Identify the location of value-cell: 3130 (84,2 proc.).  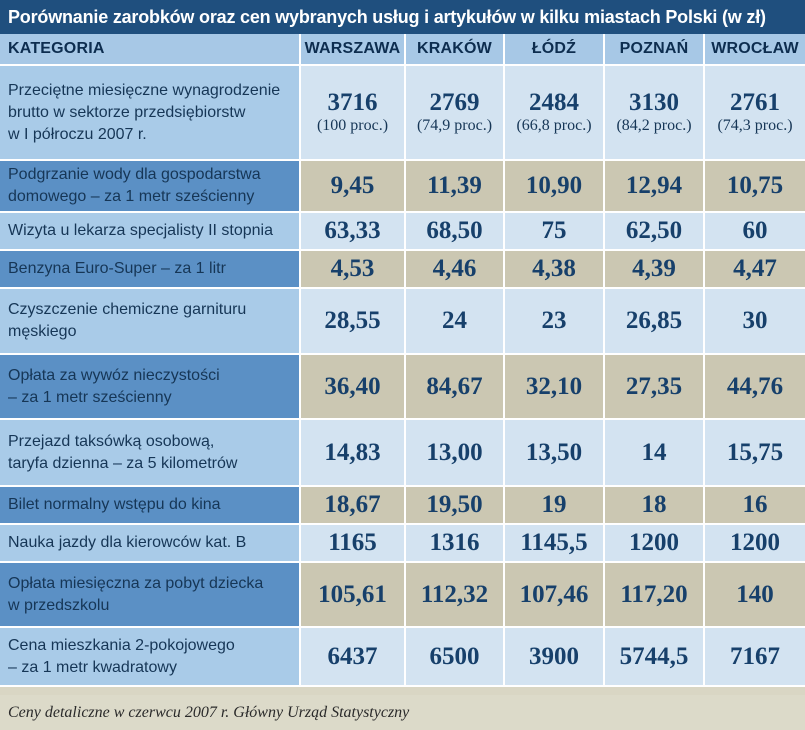
(654, 113).